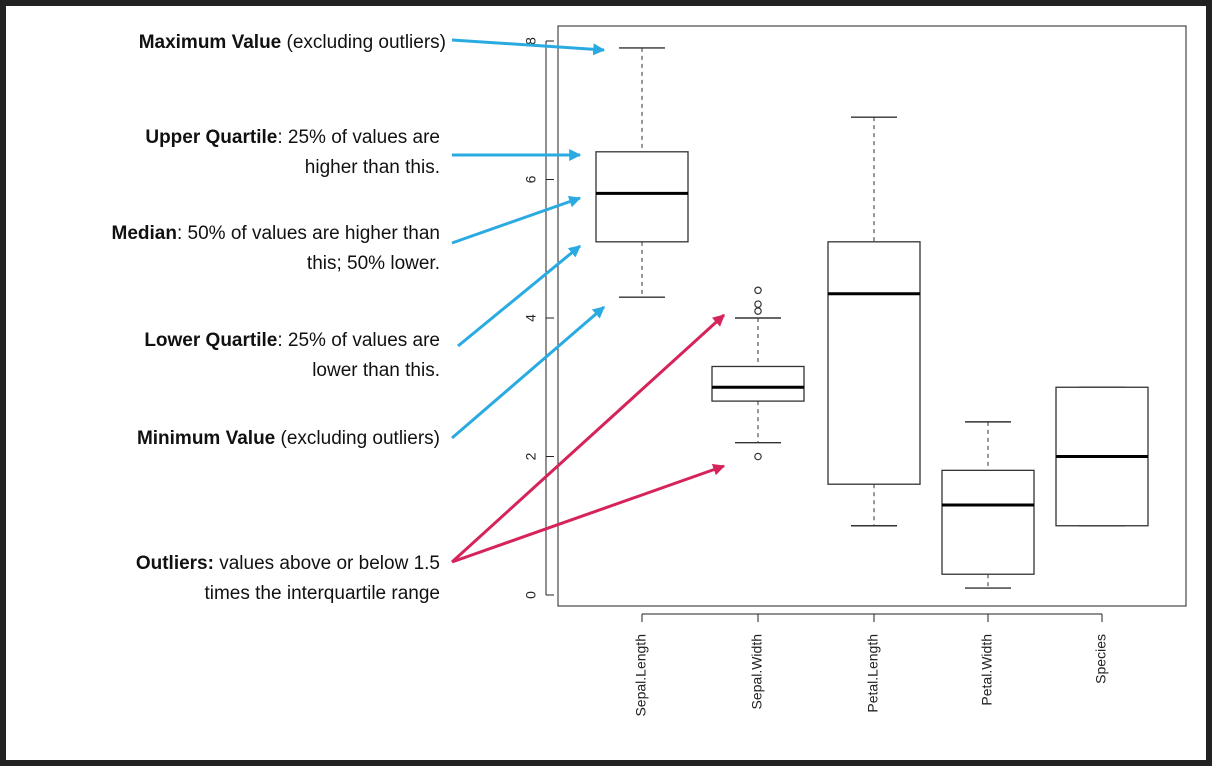 The height and width of the screenshot is (766, 1212). I want to click on box-petal-width, so click(988, 505).